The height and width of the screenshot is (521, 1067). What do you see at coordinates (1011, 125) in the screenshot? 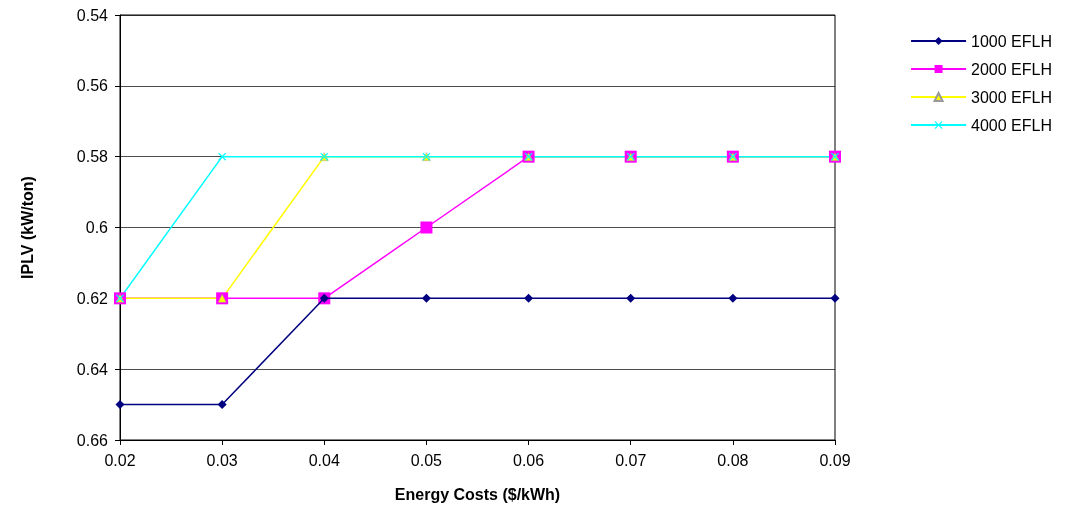
I see `legend-label: 4000 EFLH` at bounding box center [1011, 125].